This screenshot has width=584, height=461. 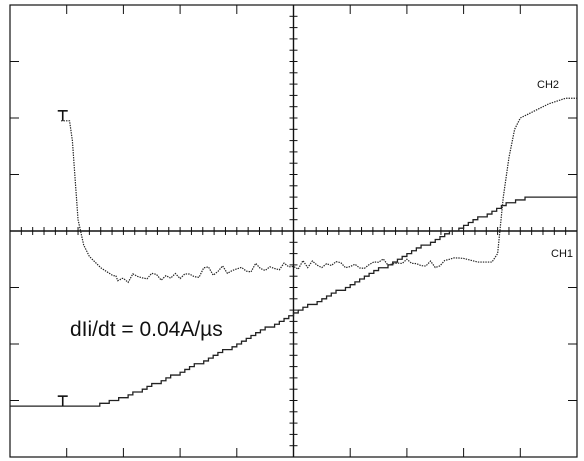 I want to click on series-label-ch2: CH2, so click(x=548, y=85).